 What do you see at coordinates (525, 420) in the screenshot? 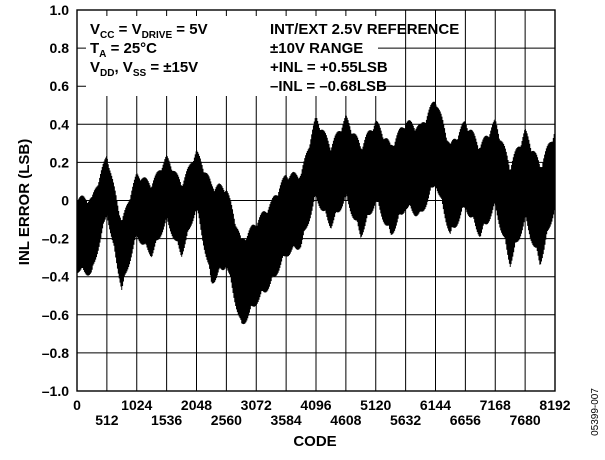
I see `x-tick-label: 7680` at bounding box center [525, 420].